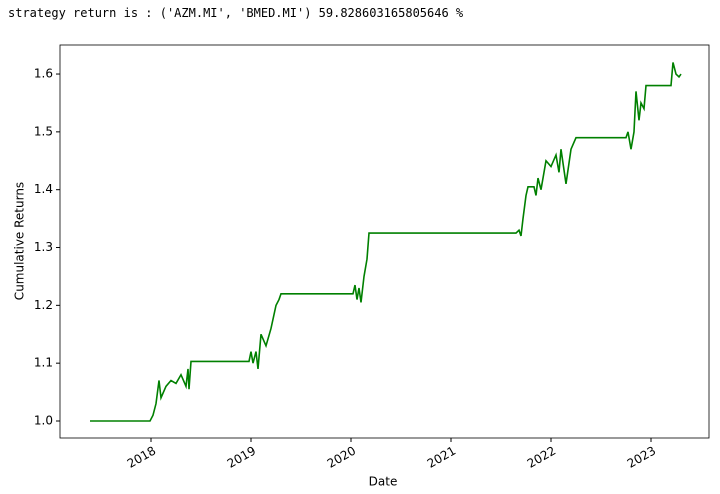 The image size is (720, 494). I want to click on y-tick-label: 1.4, so click(43, 189).